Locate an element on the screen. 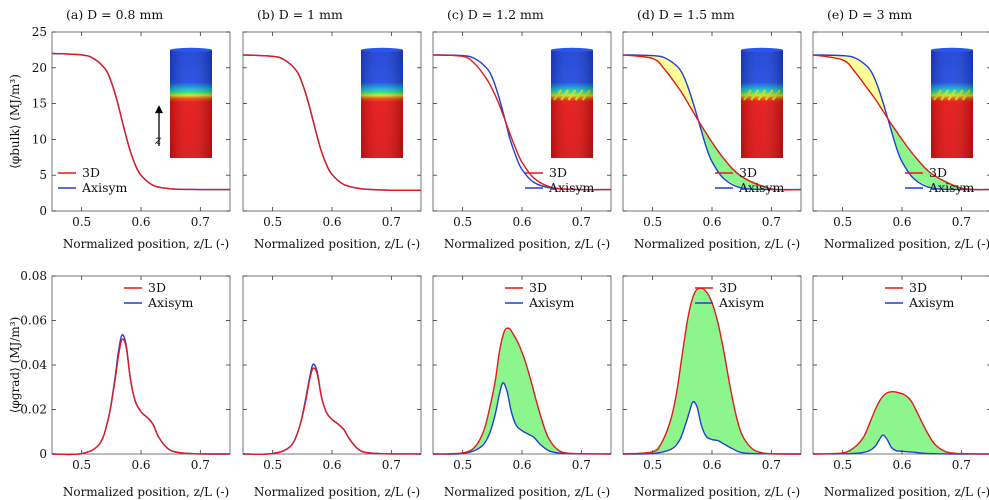  y-tick-label: 0.08 is located at coordinates (33, 276).